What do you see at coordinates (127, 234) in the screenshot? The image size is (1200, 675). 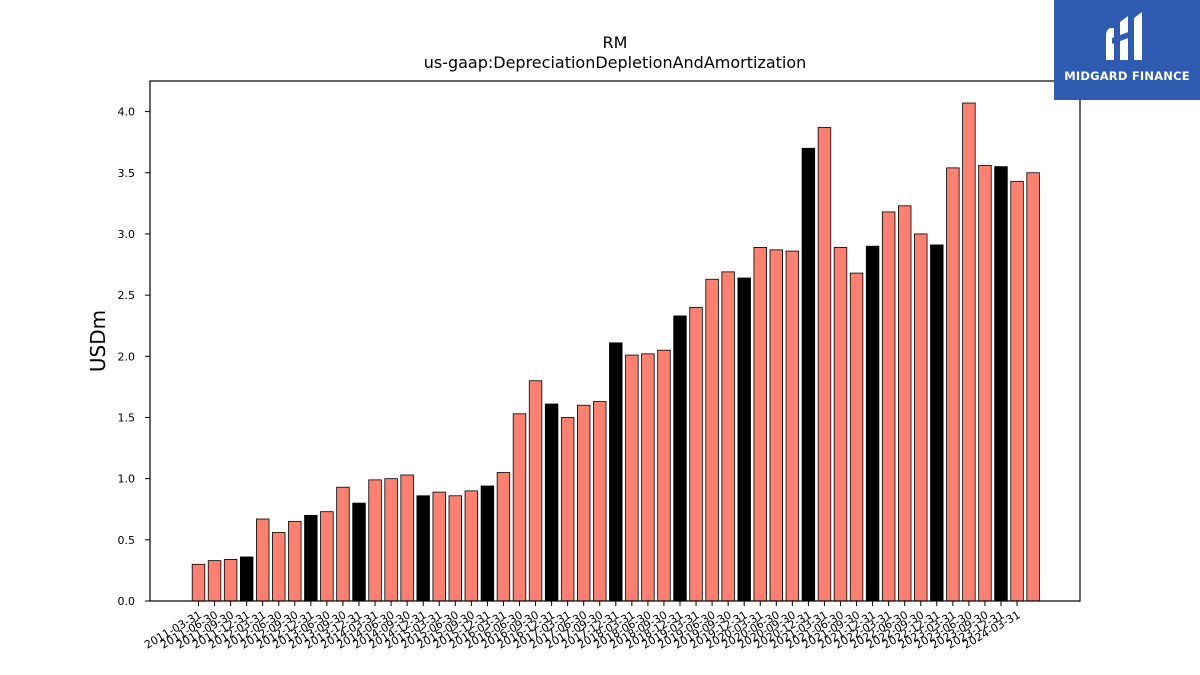 I see `y-tick-label: 3.0` at bounding box center [127, 234].